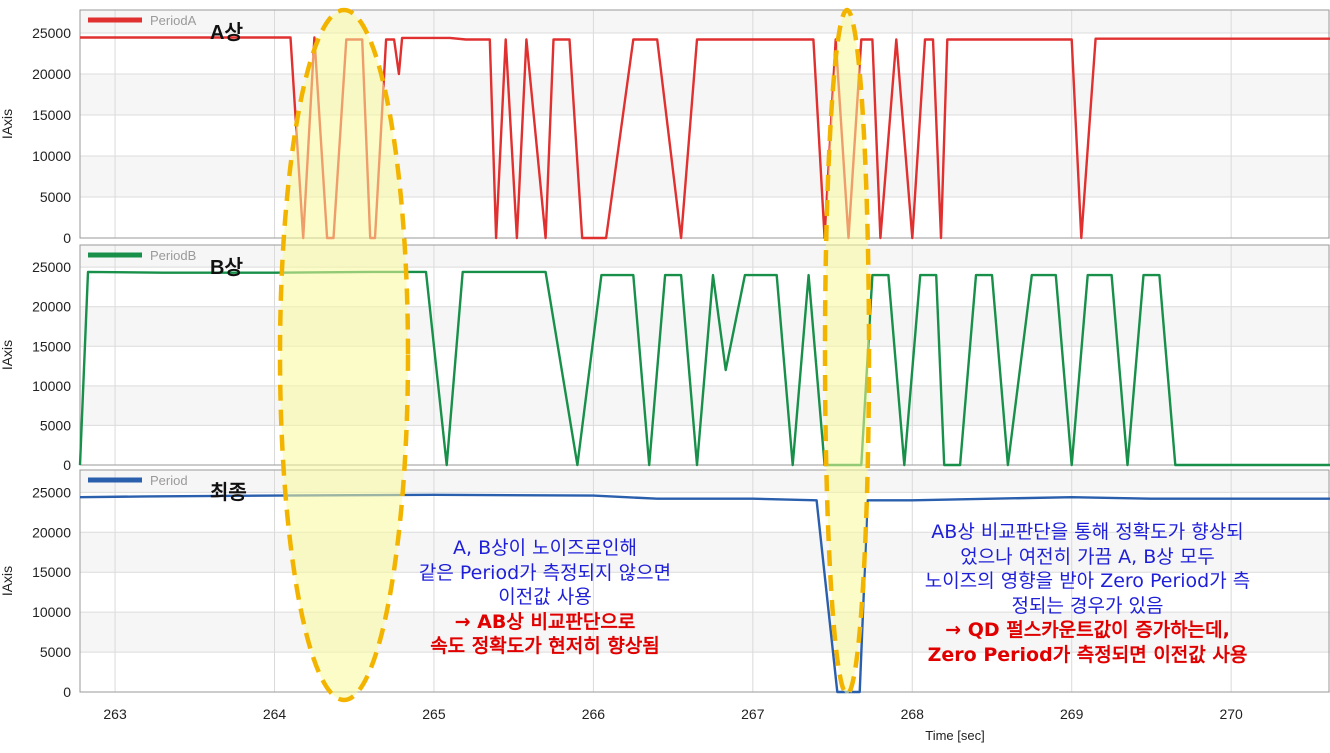 This screenshot has height=753, width=1330. What do you see at coordinates (1087, 581) in the screenshot?
I see `note2-line-3: 노이즈의 영향을 받아 Zero Period가 측` at bounding box center [1087, 581].